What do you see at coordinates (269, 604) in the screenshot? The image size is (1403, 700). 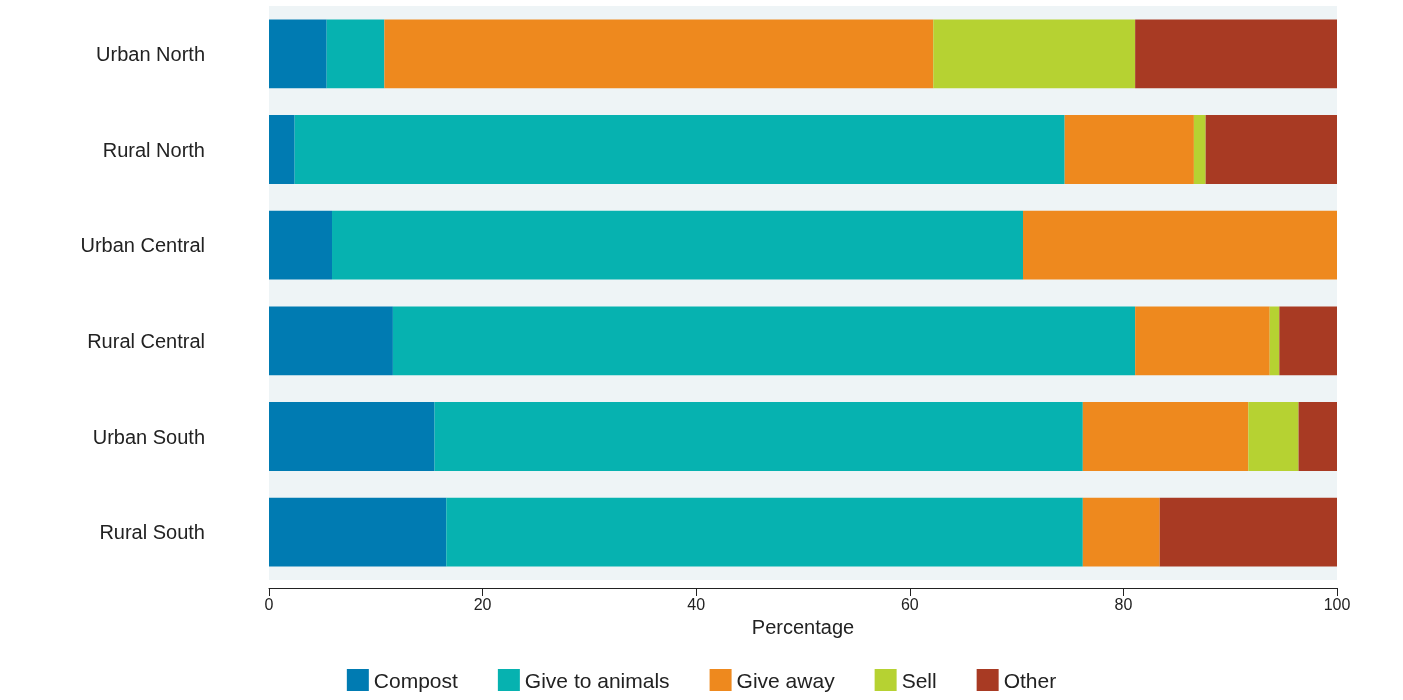 I see `x-tick-label: 0` at bounding box center [269, 604].